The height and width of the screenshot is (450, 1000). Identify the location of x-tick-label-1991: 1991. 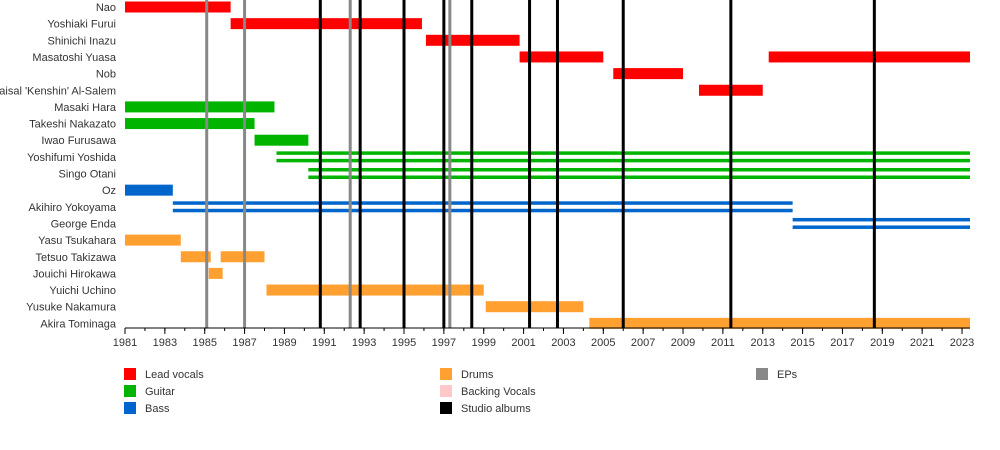
(324, 343).